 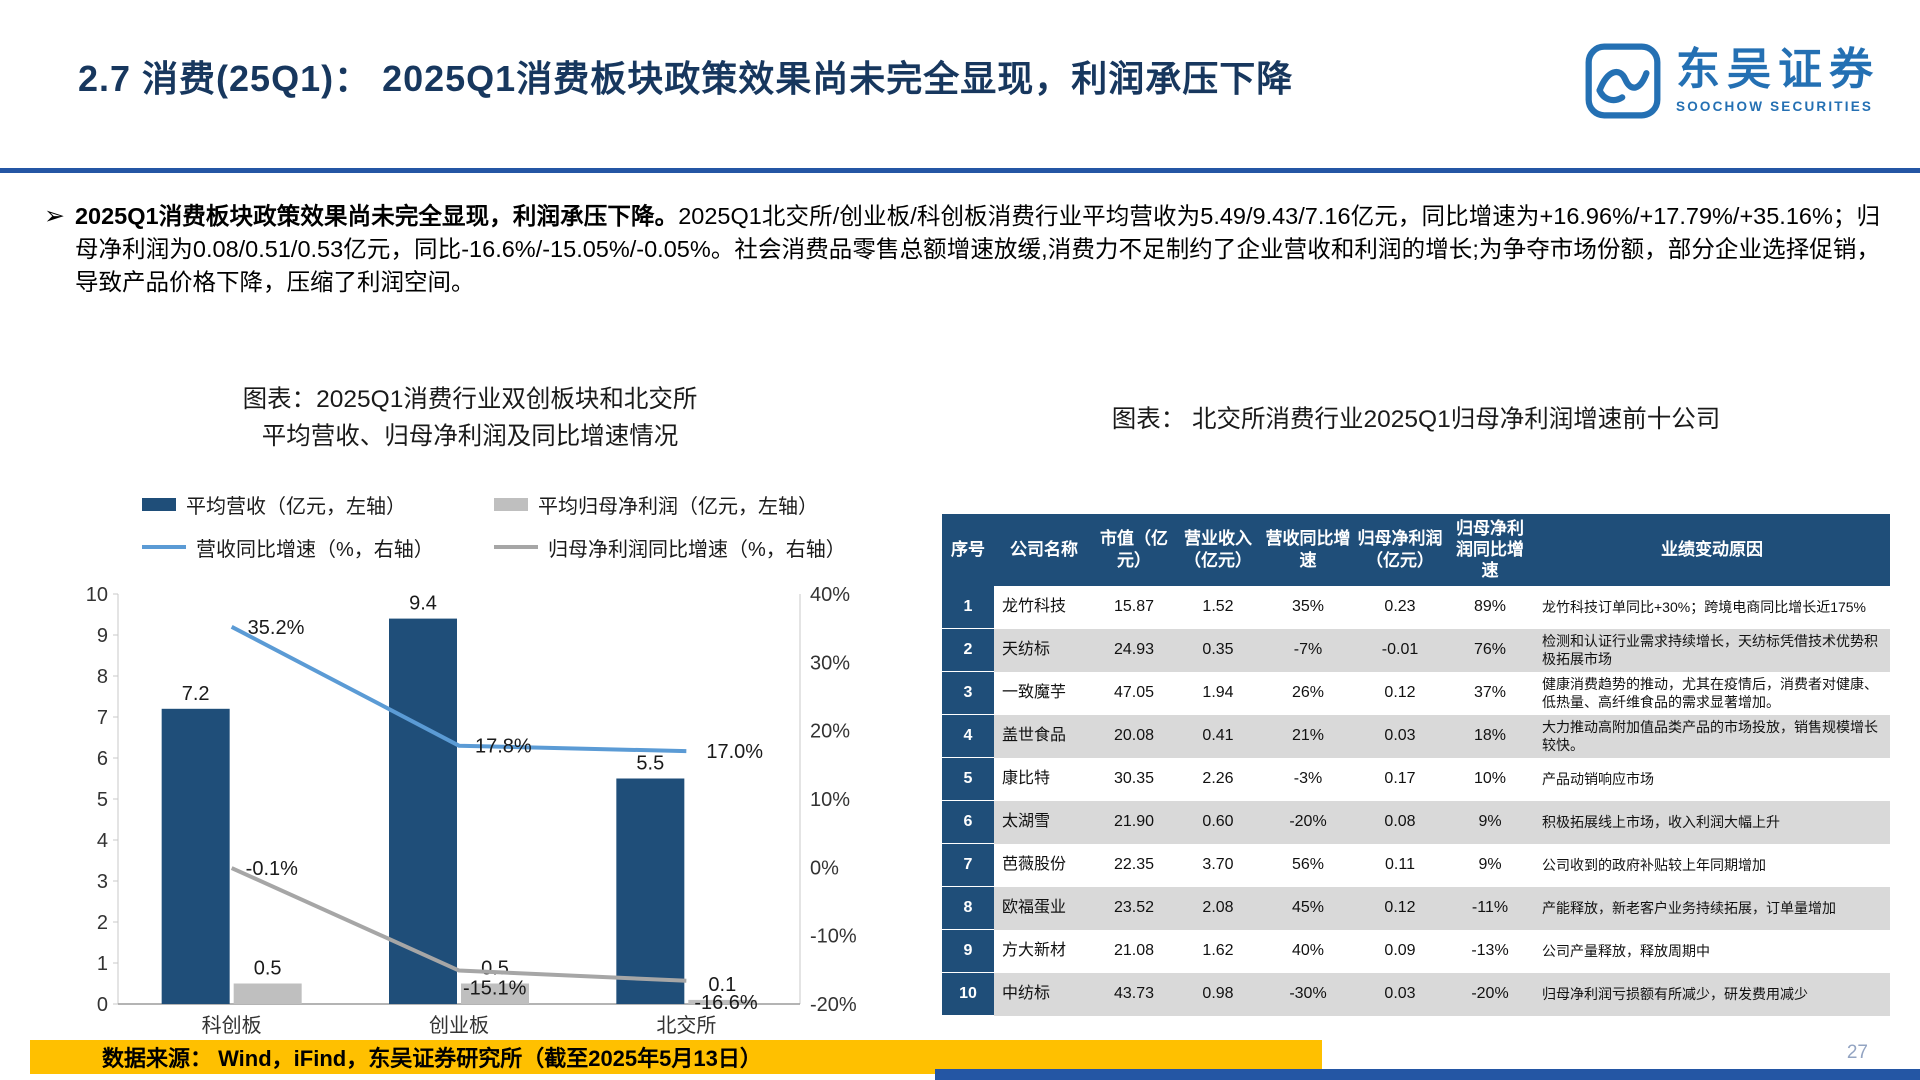 I want to click on revenue-yoy: 35%, so click(x=1308, y=606).